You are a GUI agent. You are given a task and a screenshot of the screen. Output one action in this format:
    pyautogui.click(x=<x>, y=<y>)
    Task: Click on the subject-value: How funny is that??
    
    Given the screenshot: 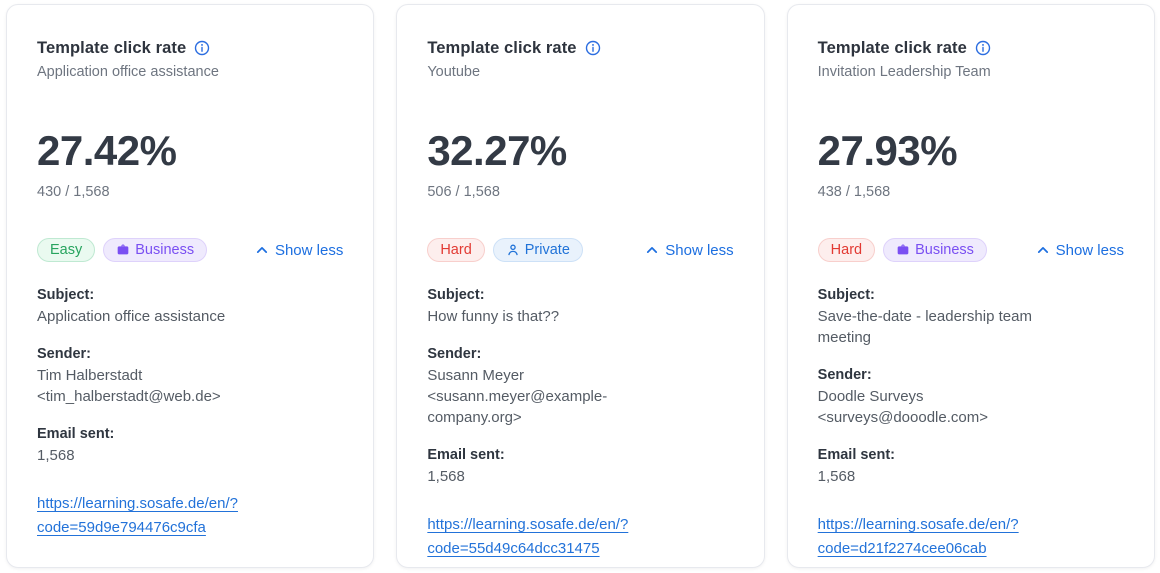 What is the action you would take?
    pyautogui.click(x=493, y=316)
    